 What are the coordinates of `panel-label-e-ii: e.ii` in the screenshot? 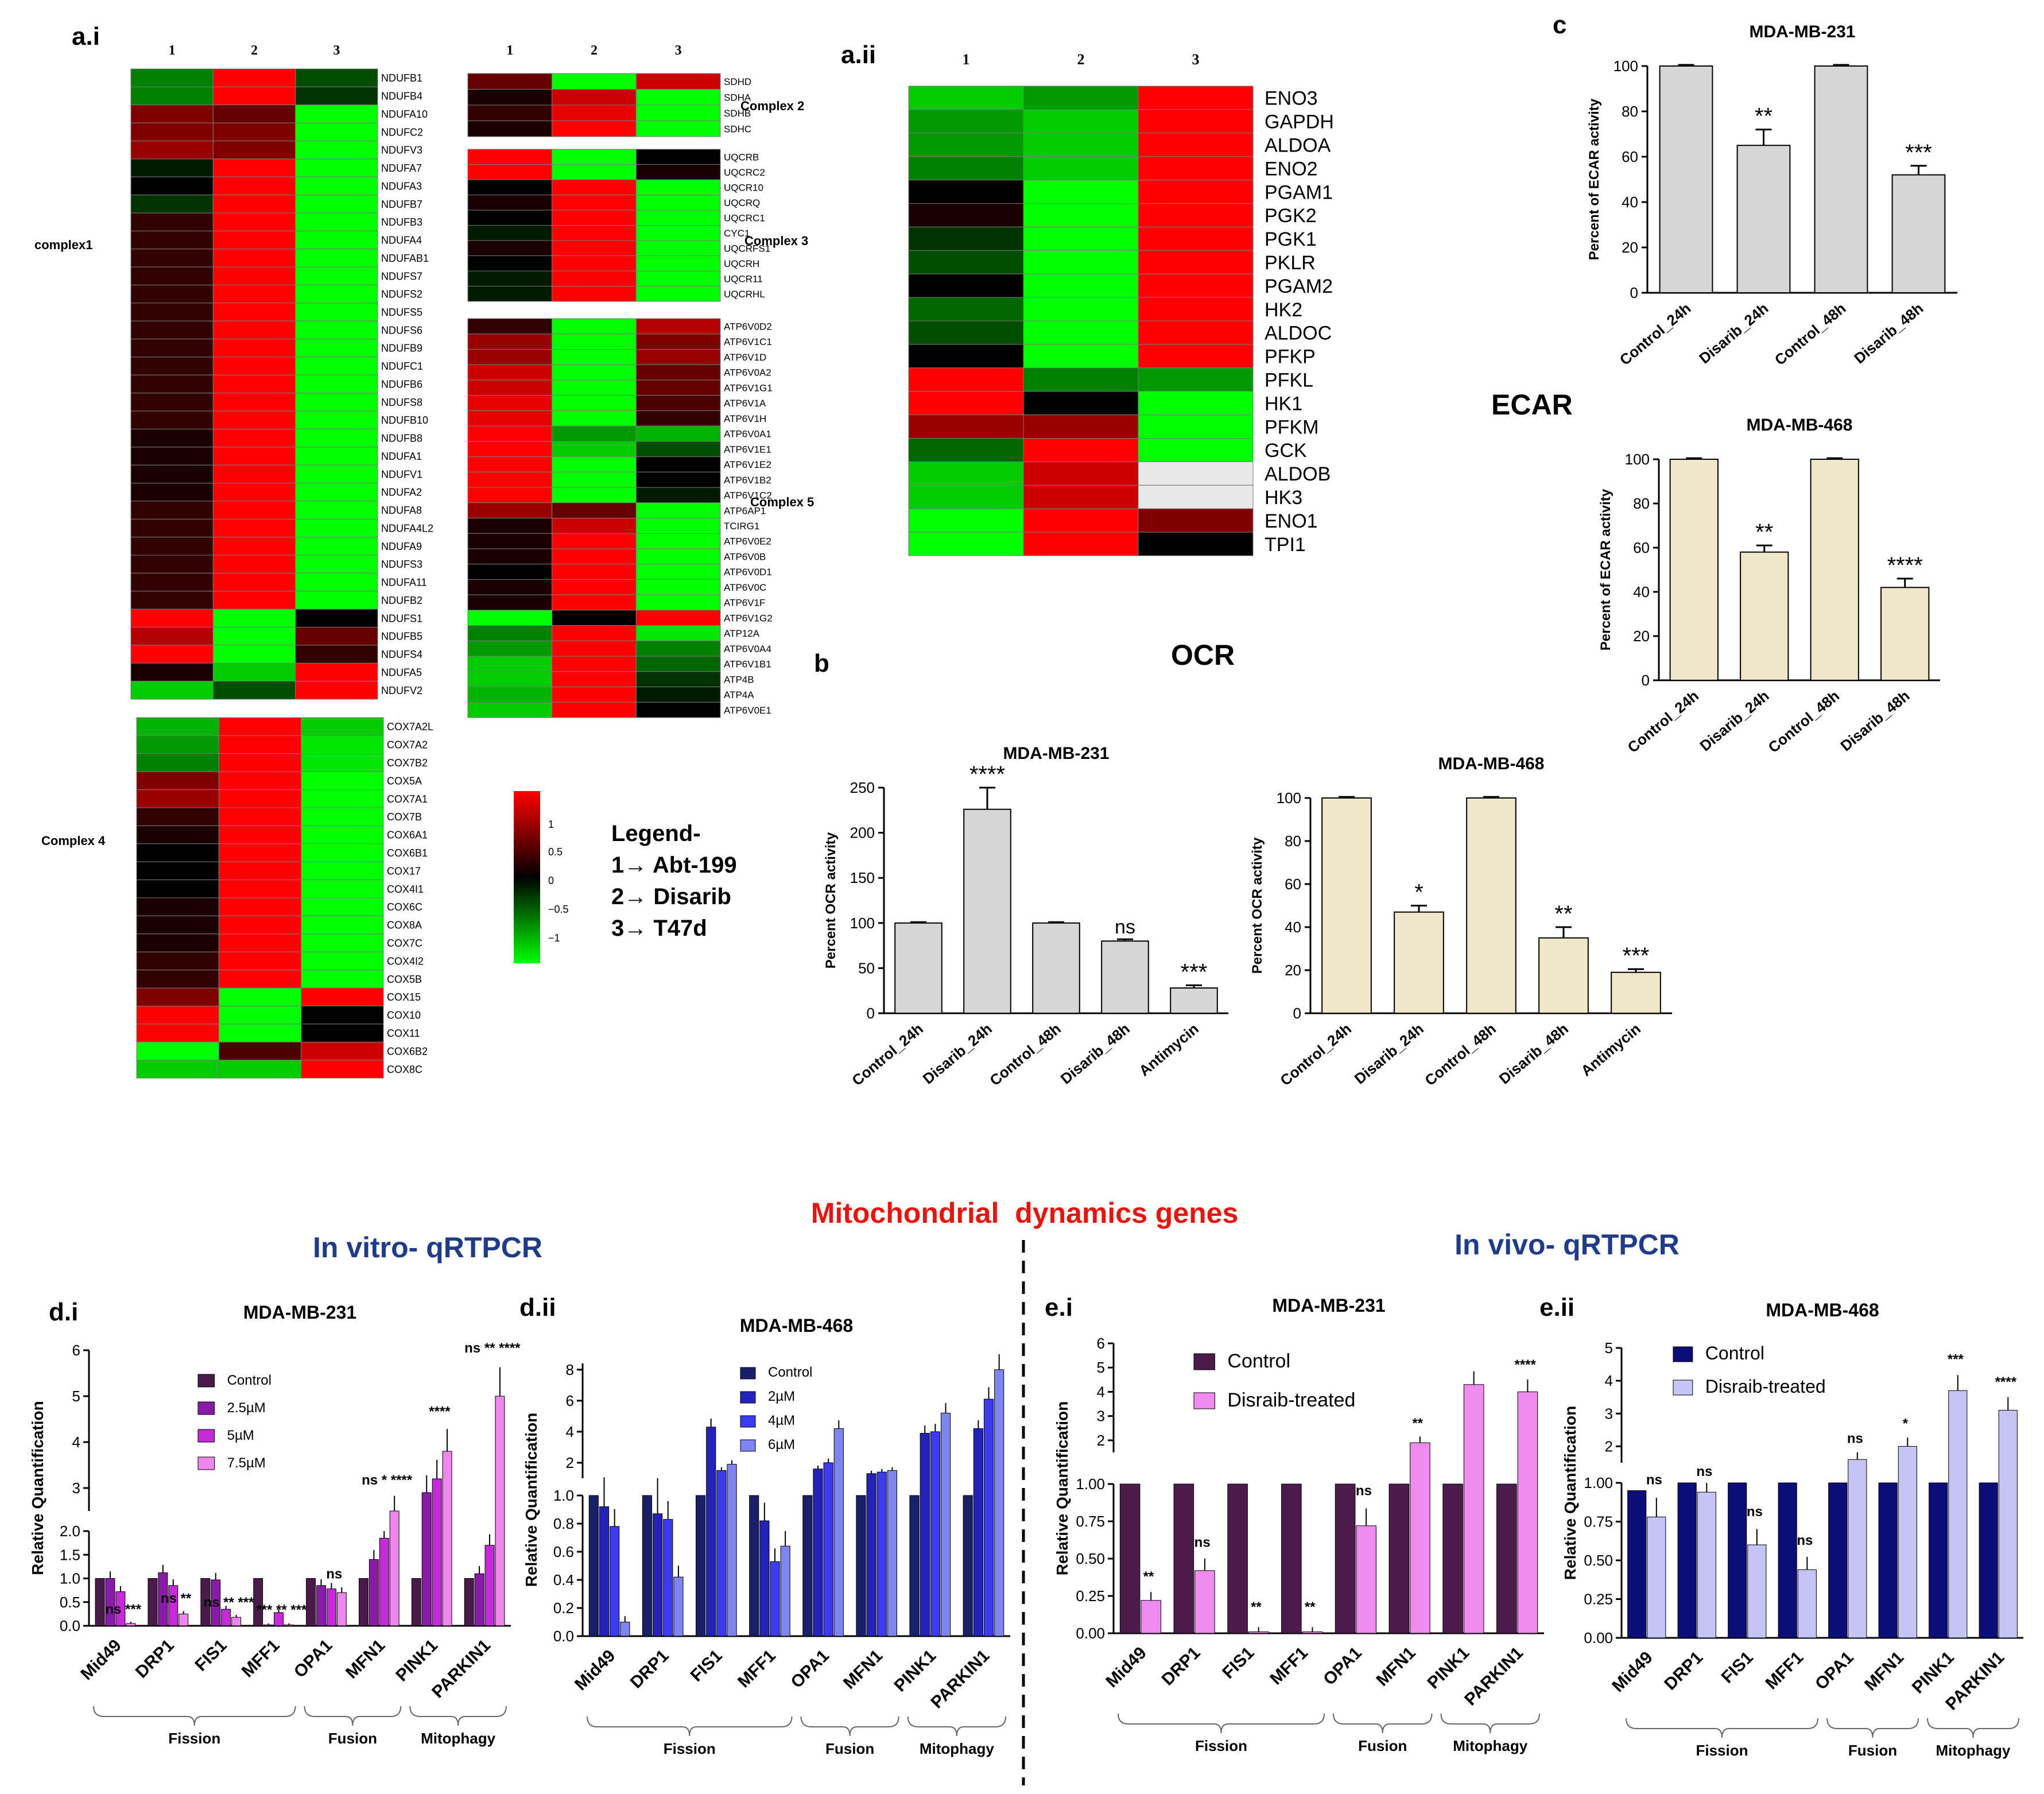 It's located at (1556, 1307).